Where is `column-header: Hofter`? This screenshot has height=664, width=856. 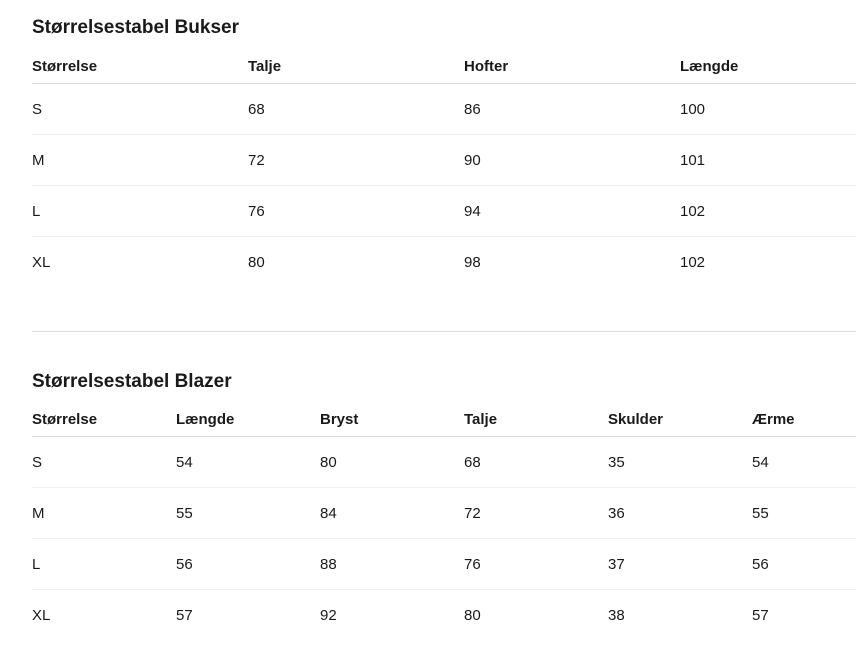
column-header: Hofter is located at coordinates (572, 66).